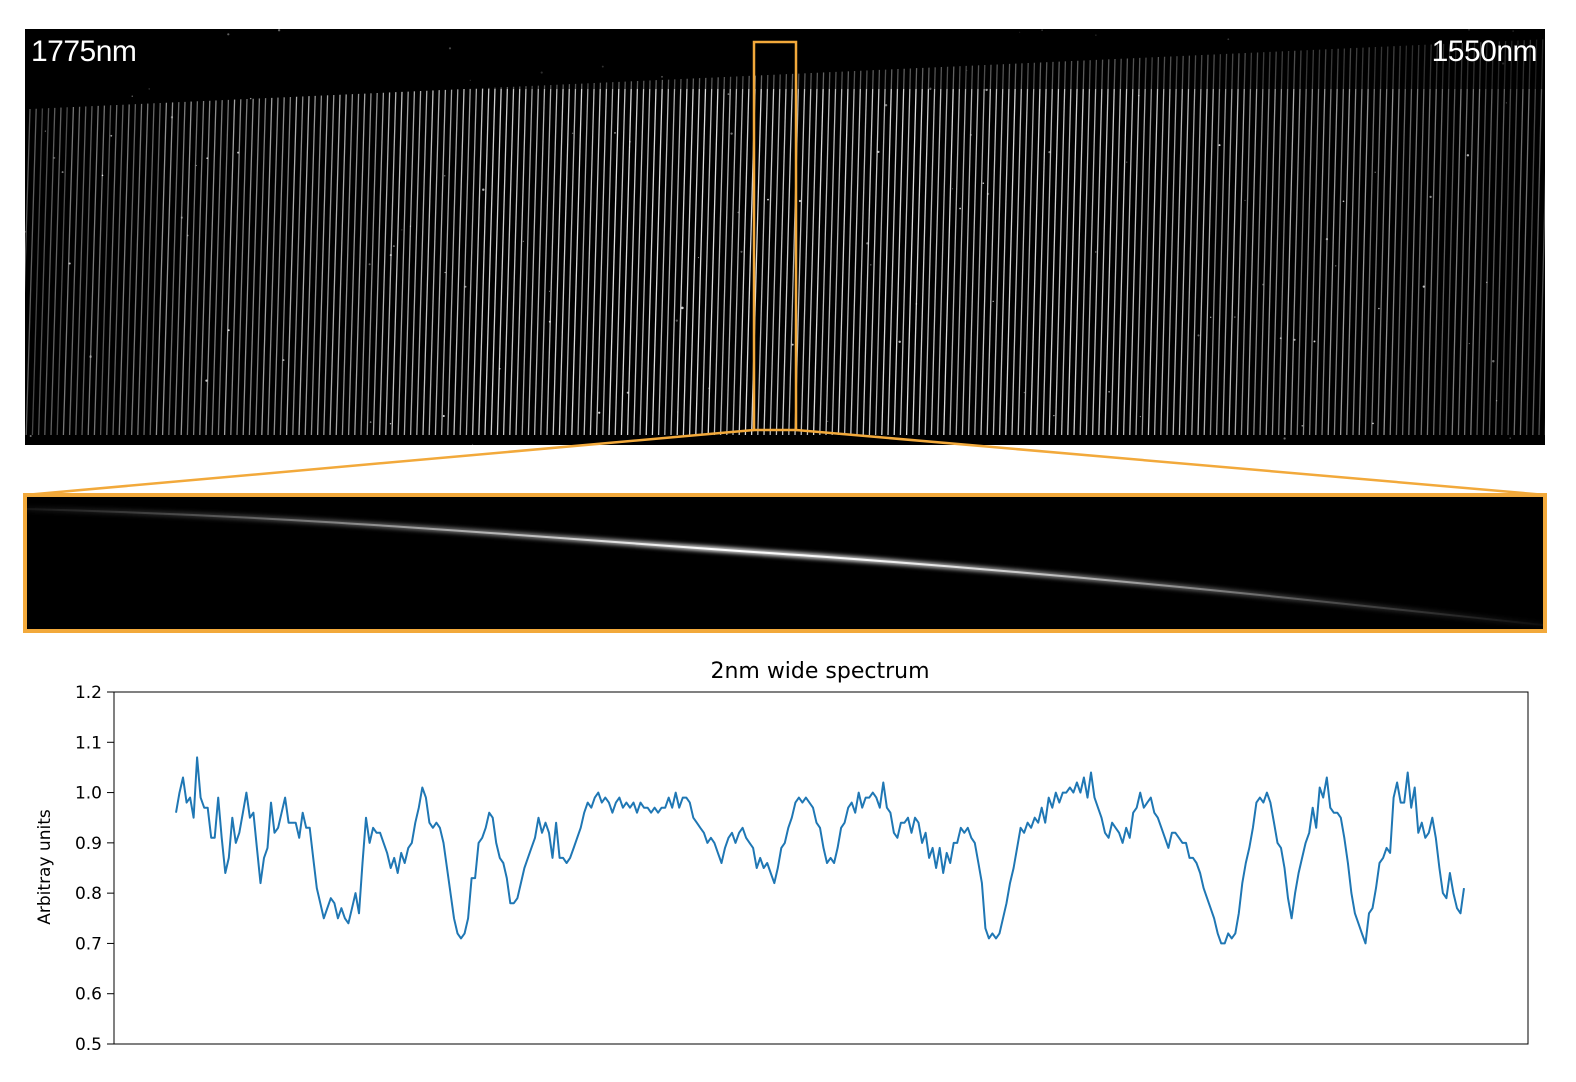 Image resolution: width=1576 pixels, height=1082 pixels. What do you see at coordinates (389, 462) in the screenshot?
I see `connector-left-line` at bounding box center [389, 462].